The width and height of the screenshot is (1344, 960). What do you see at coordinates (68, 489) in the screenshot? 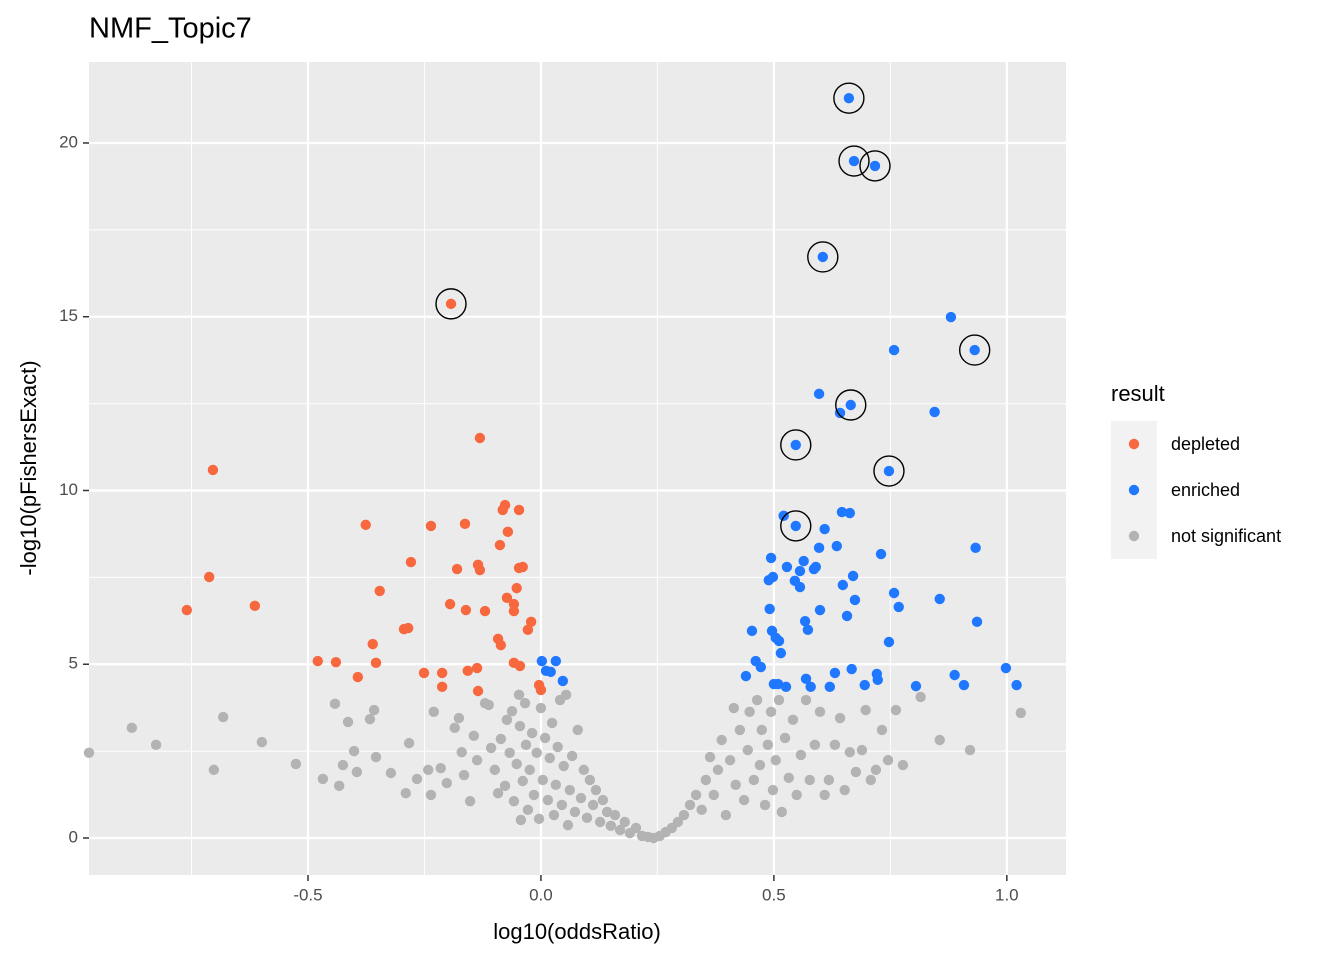
I see `y-tick-label: 10` at bounding box center [68, 489].